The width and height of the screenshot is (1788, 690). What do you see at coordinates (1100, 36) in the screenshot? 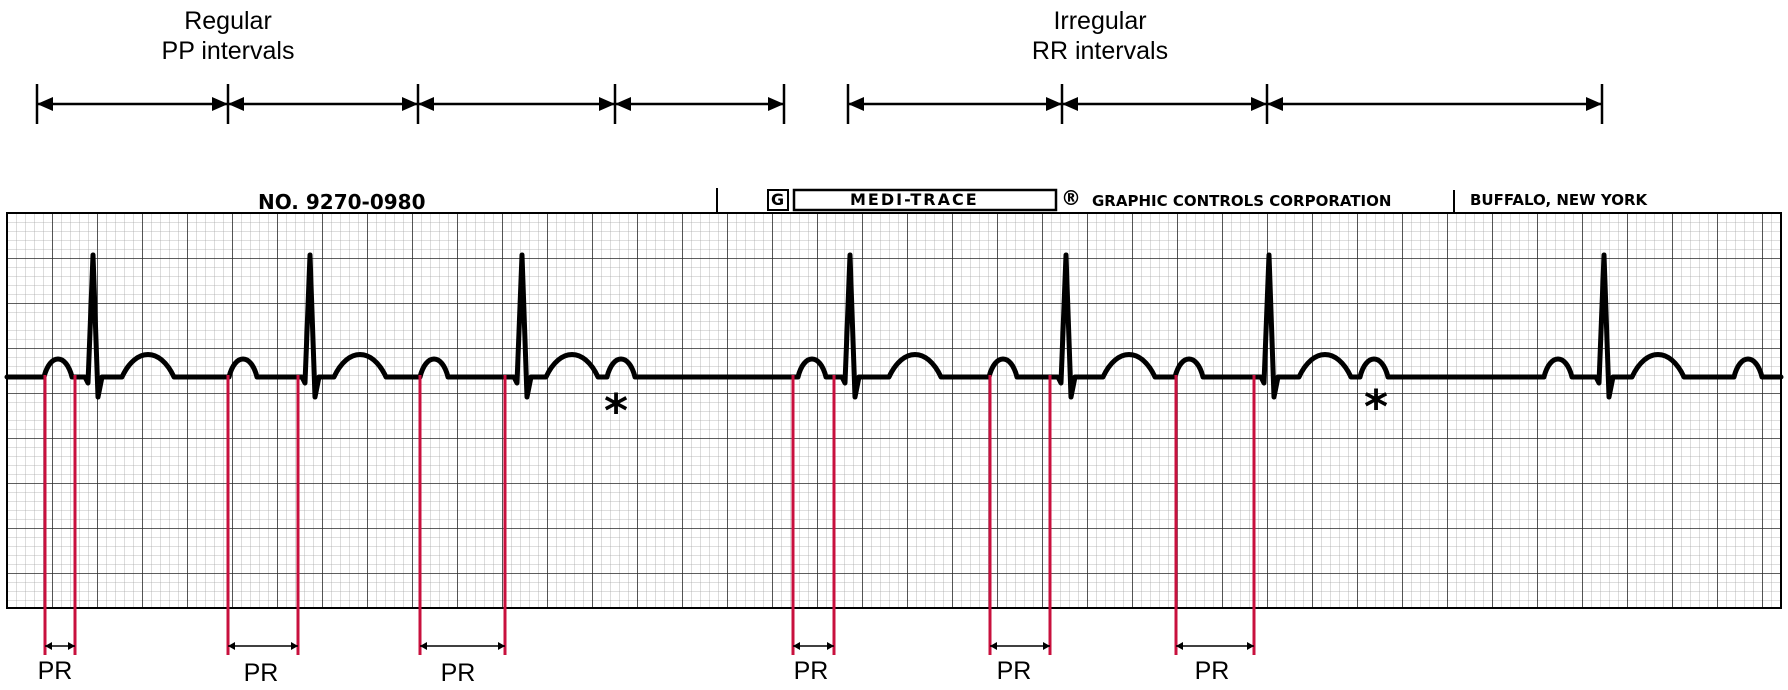
I see `irregular-rr-caption: Irregular RR intervals` at bounding box center [1100, 36].